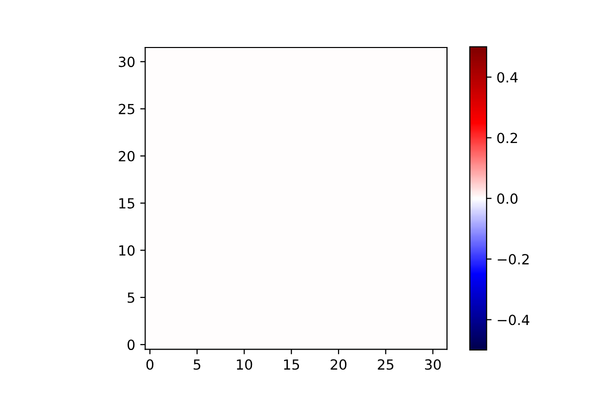 The image size is (600, 400). I want to click on y-tick-label: 30, so click(126, 62).